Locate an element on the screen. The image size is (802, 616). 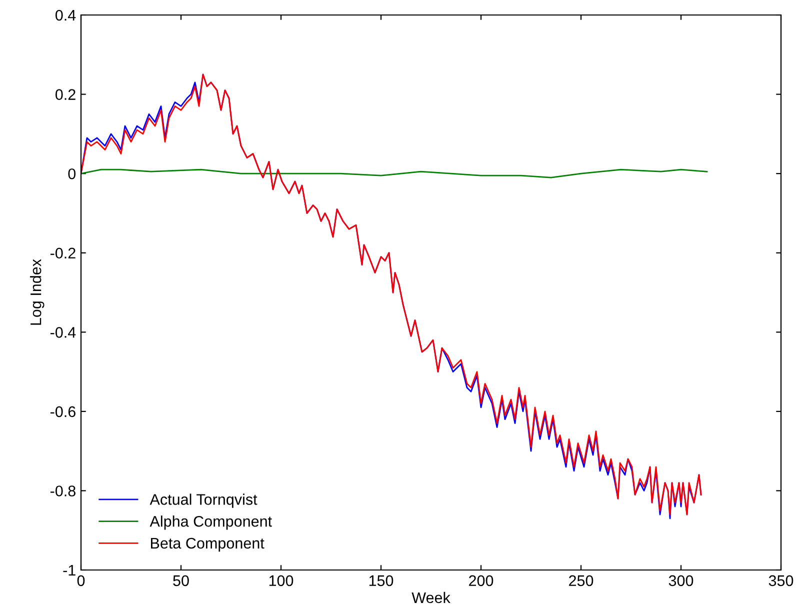
x-tick-label: 250 is located at coordinates (581, 580).